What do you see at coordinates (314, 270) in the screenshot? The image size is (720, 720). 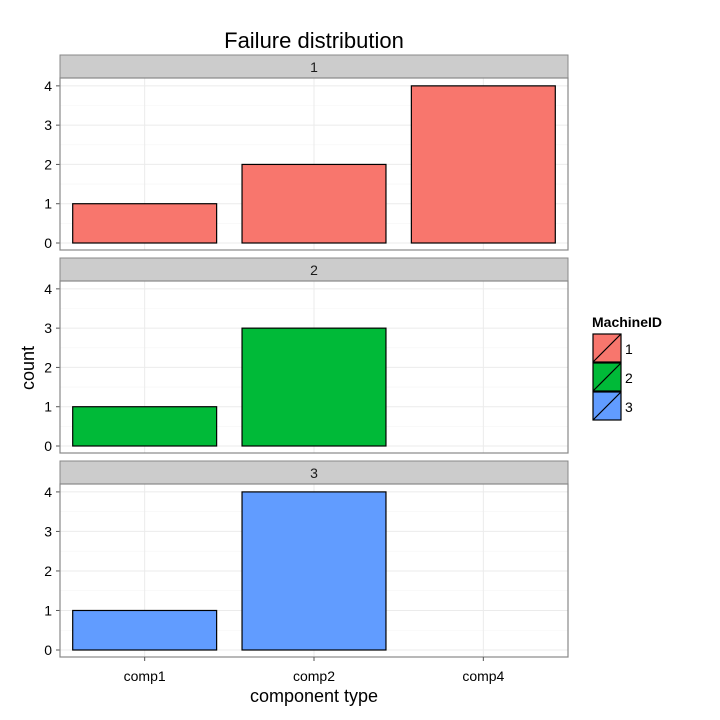 I see `facet-strip-label: 2` at bounding box center [314, 270].